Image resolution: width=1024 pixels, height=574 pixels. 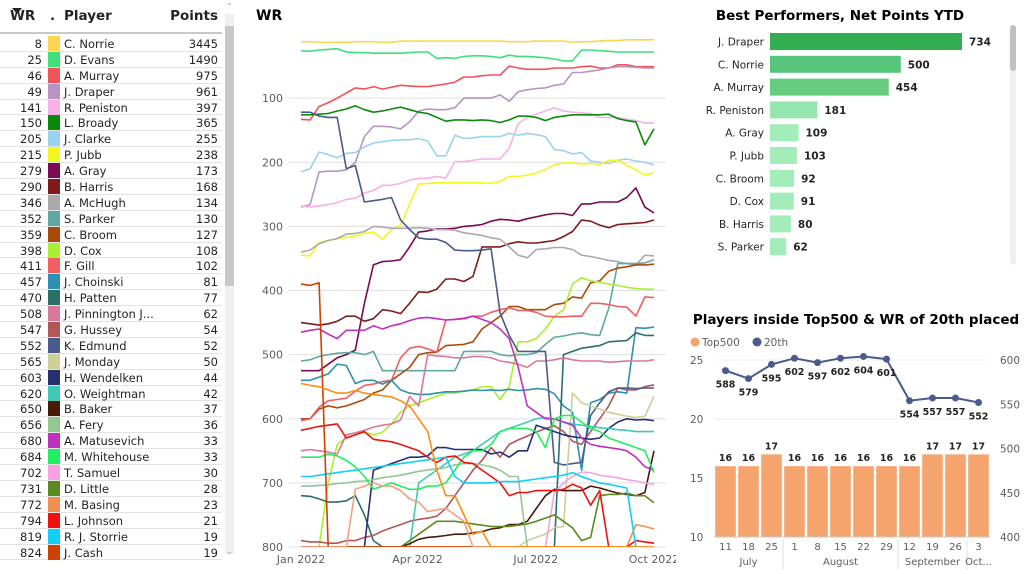 What do you see at coordinates (1013, 48) in the screenshot?
I see `bar-chart-scrollbar-thumb` at bounding box center [1013, 48].